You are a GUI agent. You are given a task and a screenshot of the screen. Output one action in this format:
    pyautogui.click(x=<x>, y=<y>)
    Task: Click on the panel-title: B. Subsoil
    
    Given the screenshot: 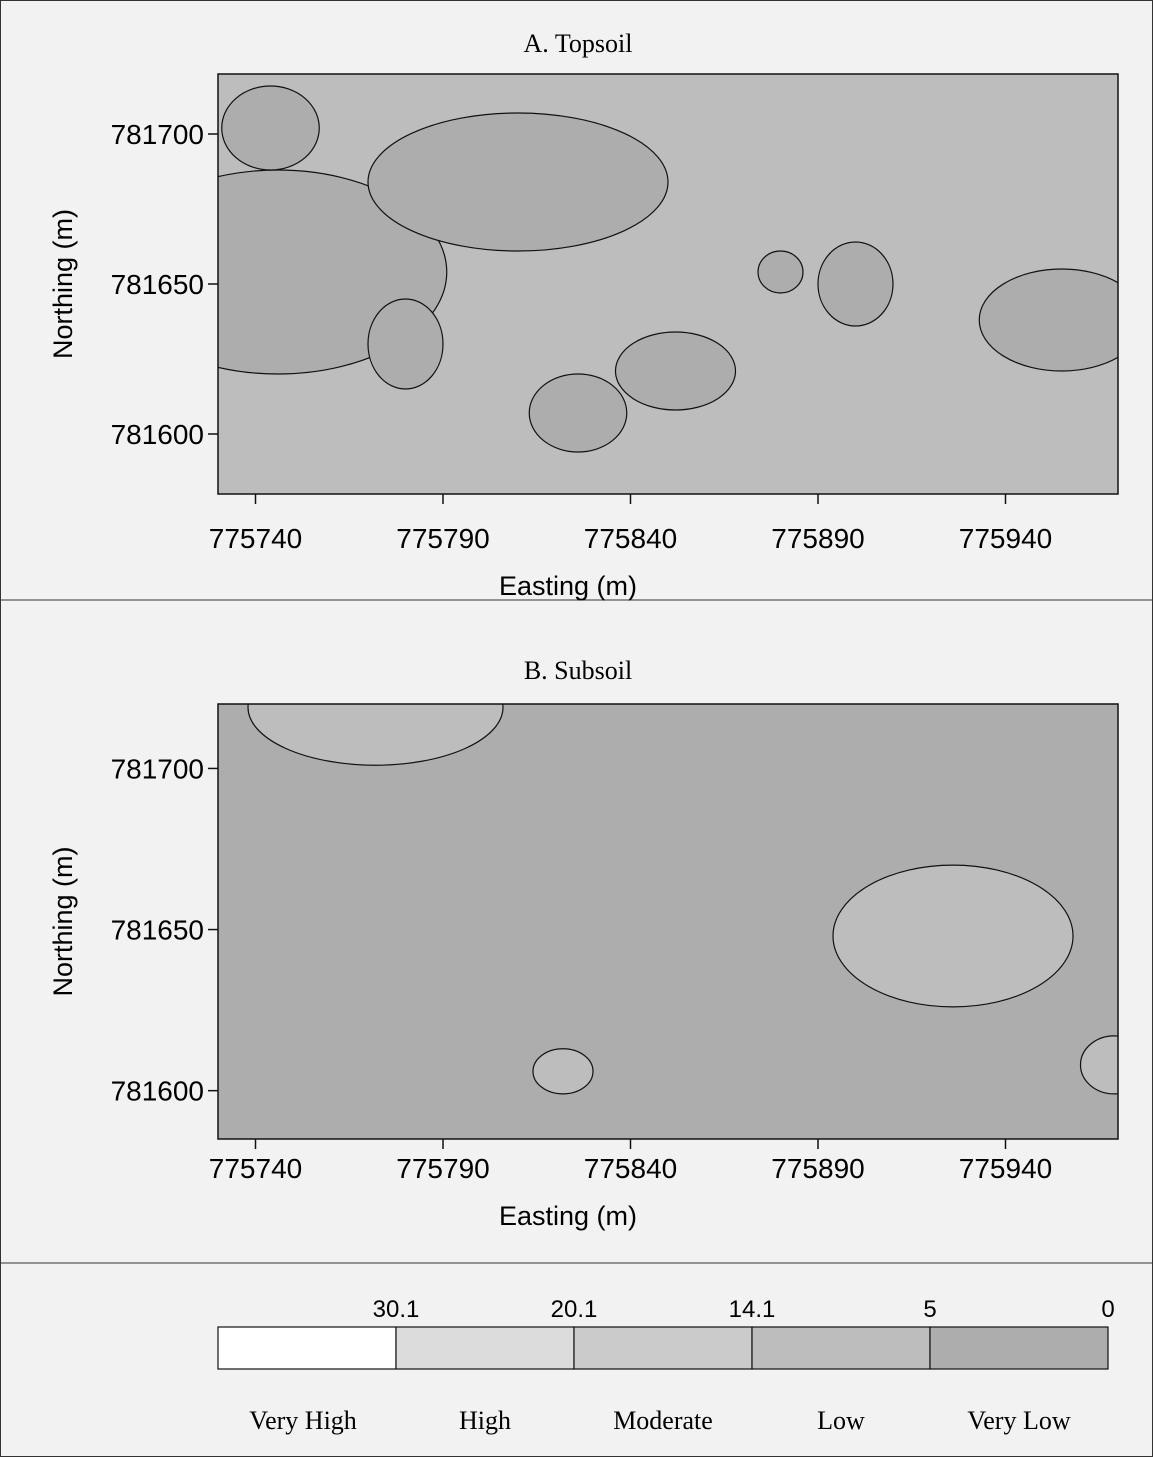 What is the action you would take?
    pyautogui.click(x=578, y=670)
    